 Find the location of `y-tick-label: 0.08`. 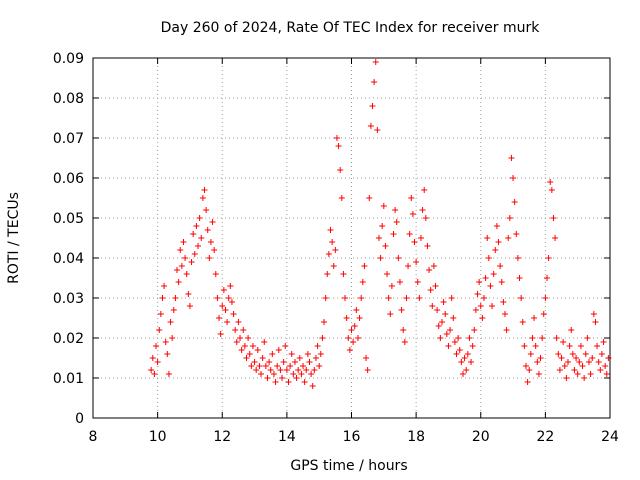

y-tick-label: 0.08 is located at coordinates (68, 99).